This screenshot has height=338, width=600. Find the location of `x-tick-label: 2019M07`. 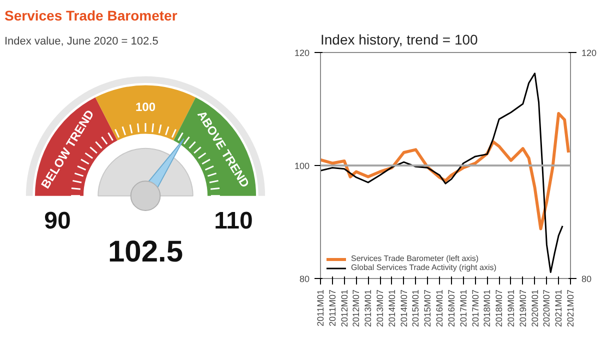

x-tick-label: 2019M07 is located at coordinates (523, 309).